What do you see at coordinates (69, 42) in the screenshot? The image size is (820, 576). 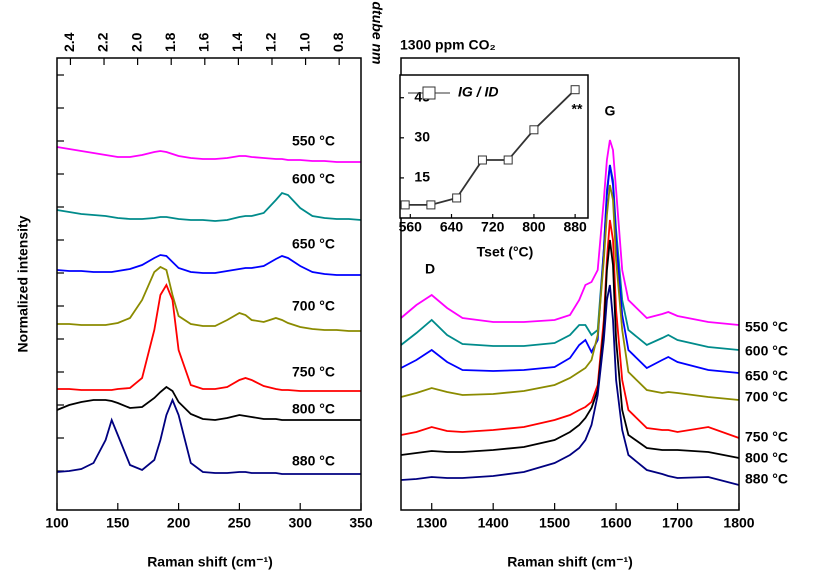 I see `x2-tick-label: 2.4` at bounding box center [69, 42].